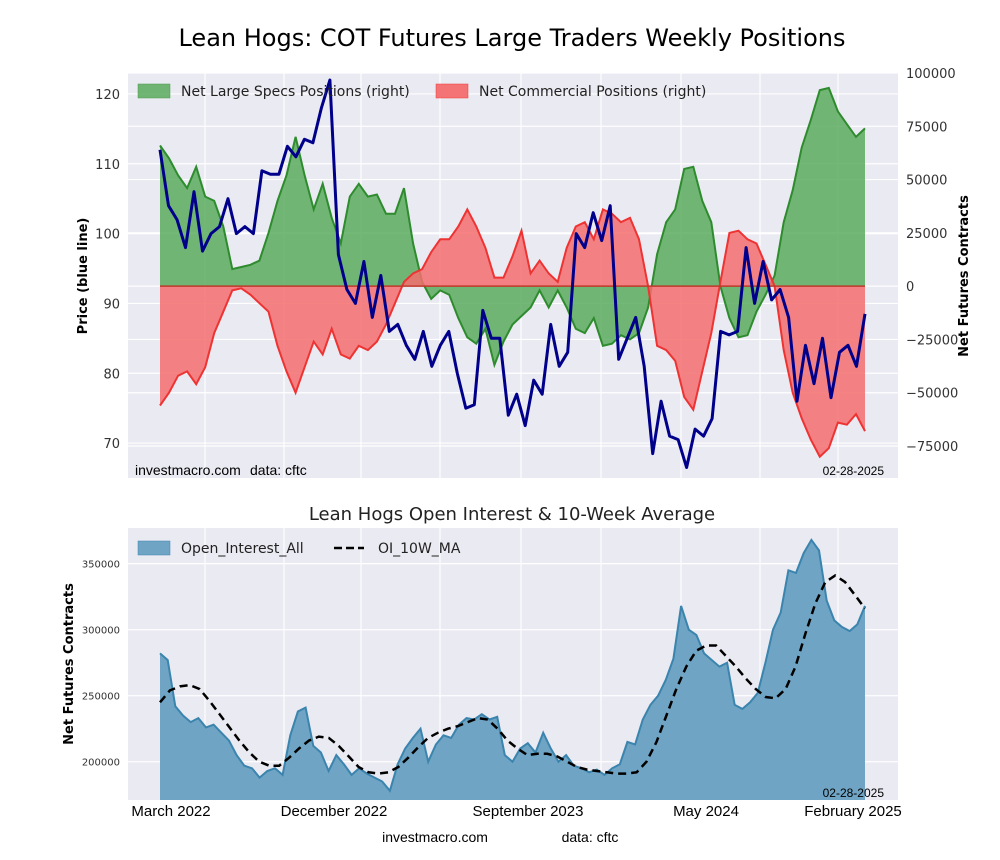 This screenshot has height=860, width=1000. What do you see at coordinates (188, 470) in the screenshot?
I see `top-watermark: investmacro.com` at bounding box center [188, 470].